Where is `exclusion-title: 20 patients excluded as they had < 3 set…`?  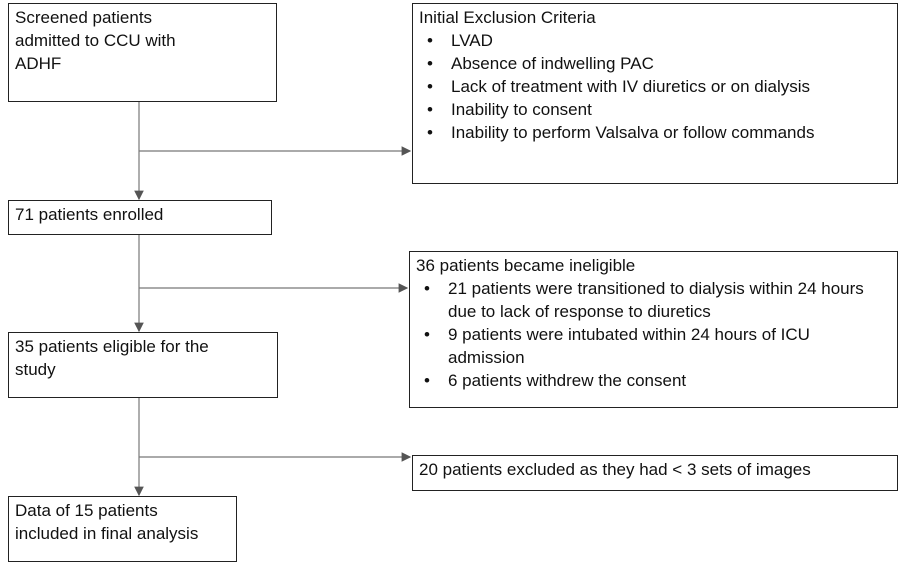
exclusion-title: 20 patients excluded as they had < 3 set… is located at coordinates (615, 469).